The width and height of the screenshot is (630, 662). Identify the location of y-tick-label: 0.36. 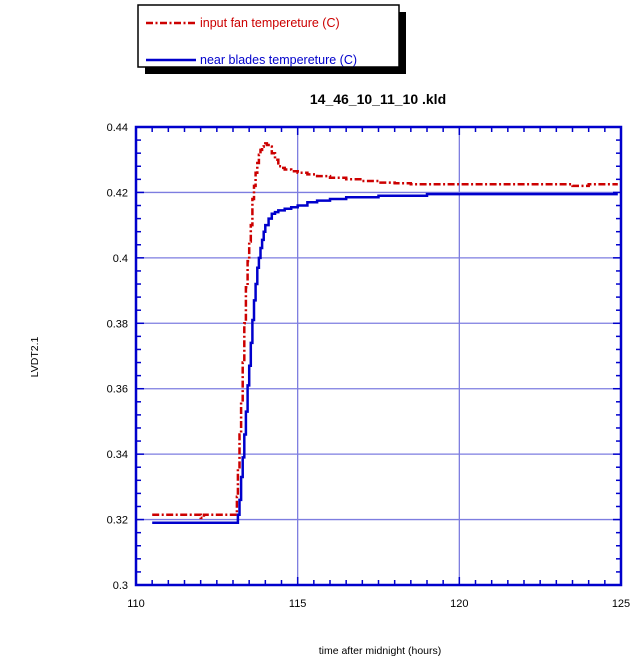
(117, 390).